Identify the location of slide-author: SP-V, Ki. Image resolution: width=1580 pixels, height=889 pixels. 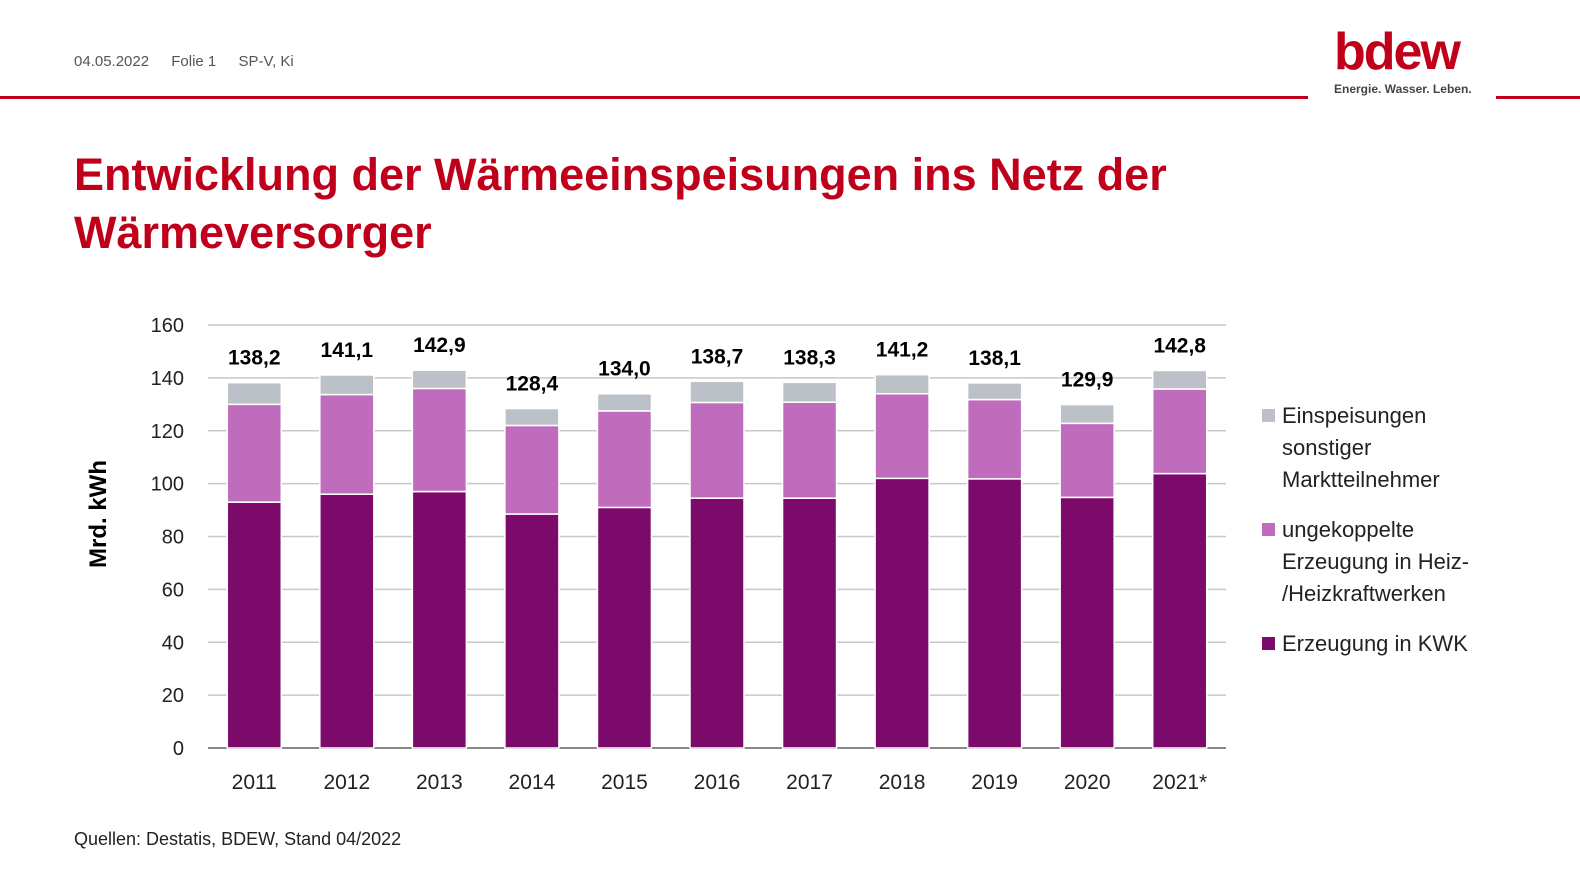
(266, 61).